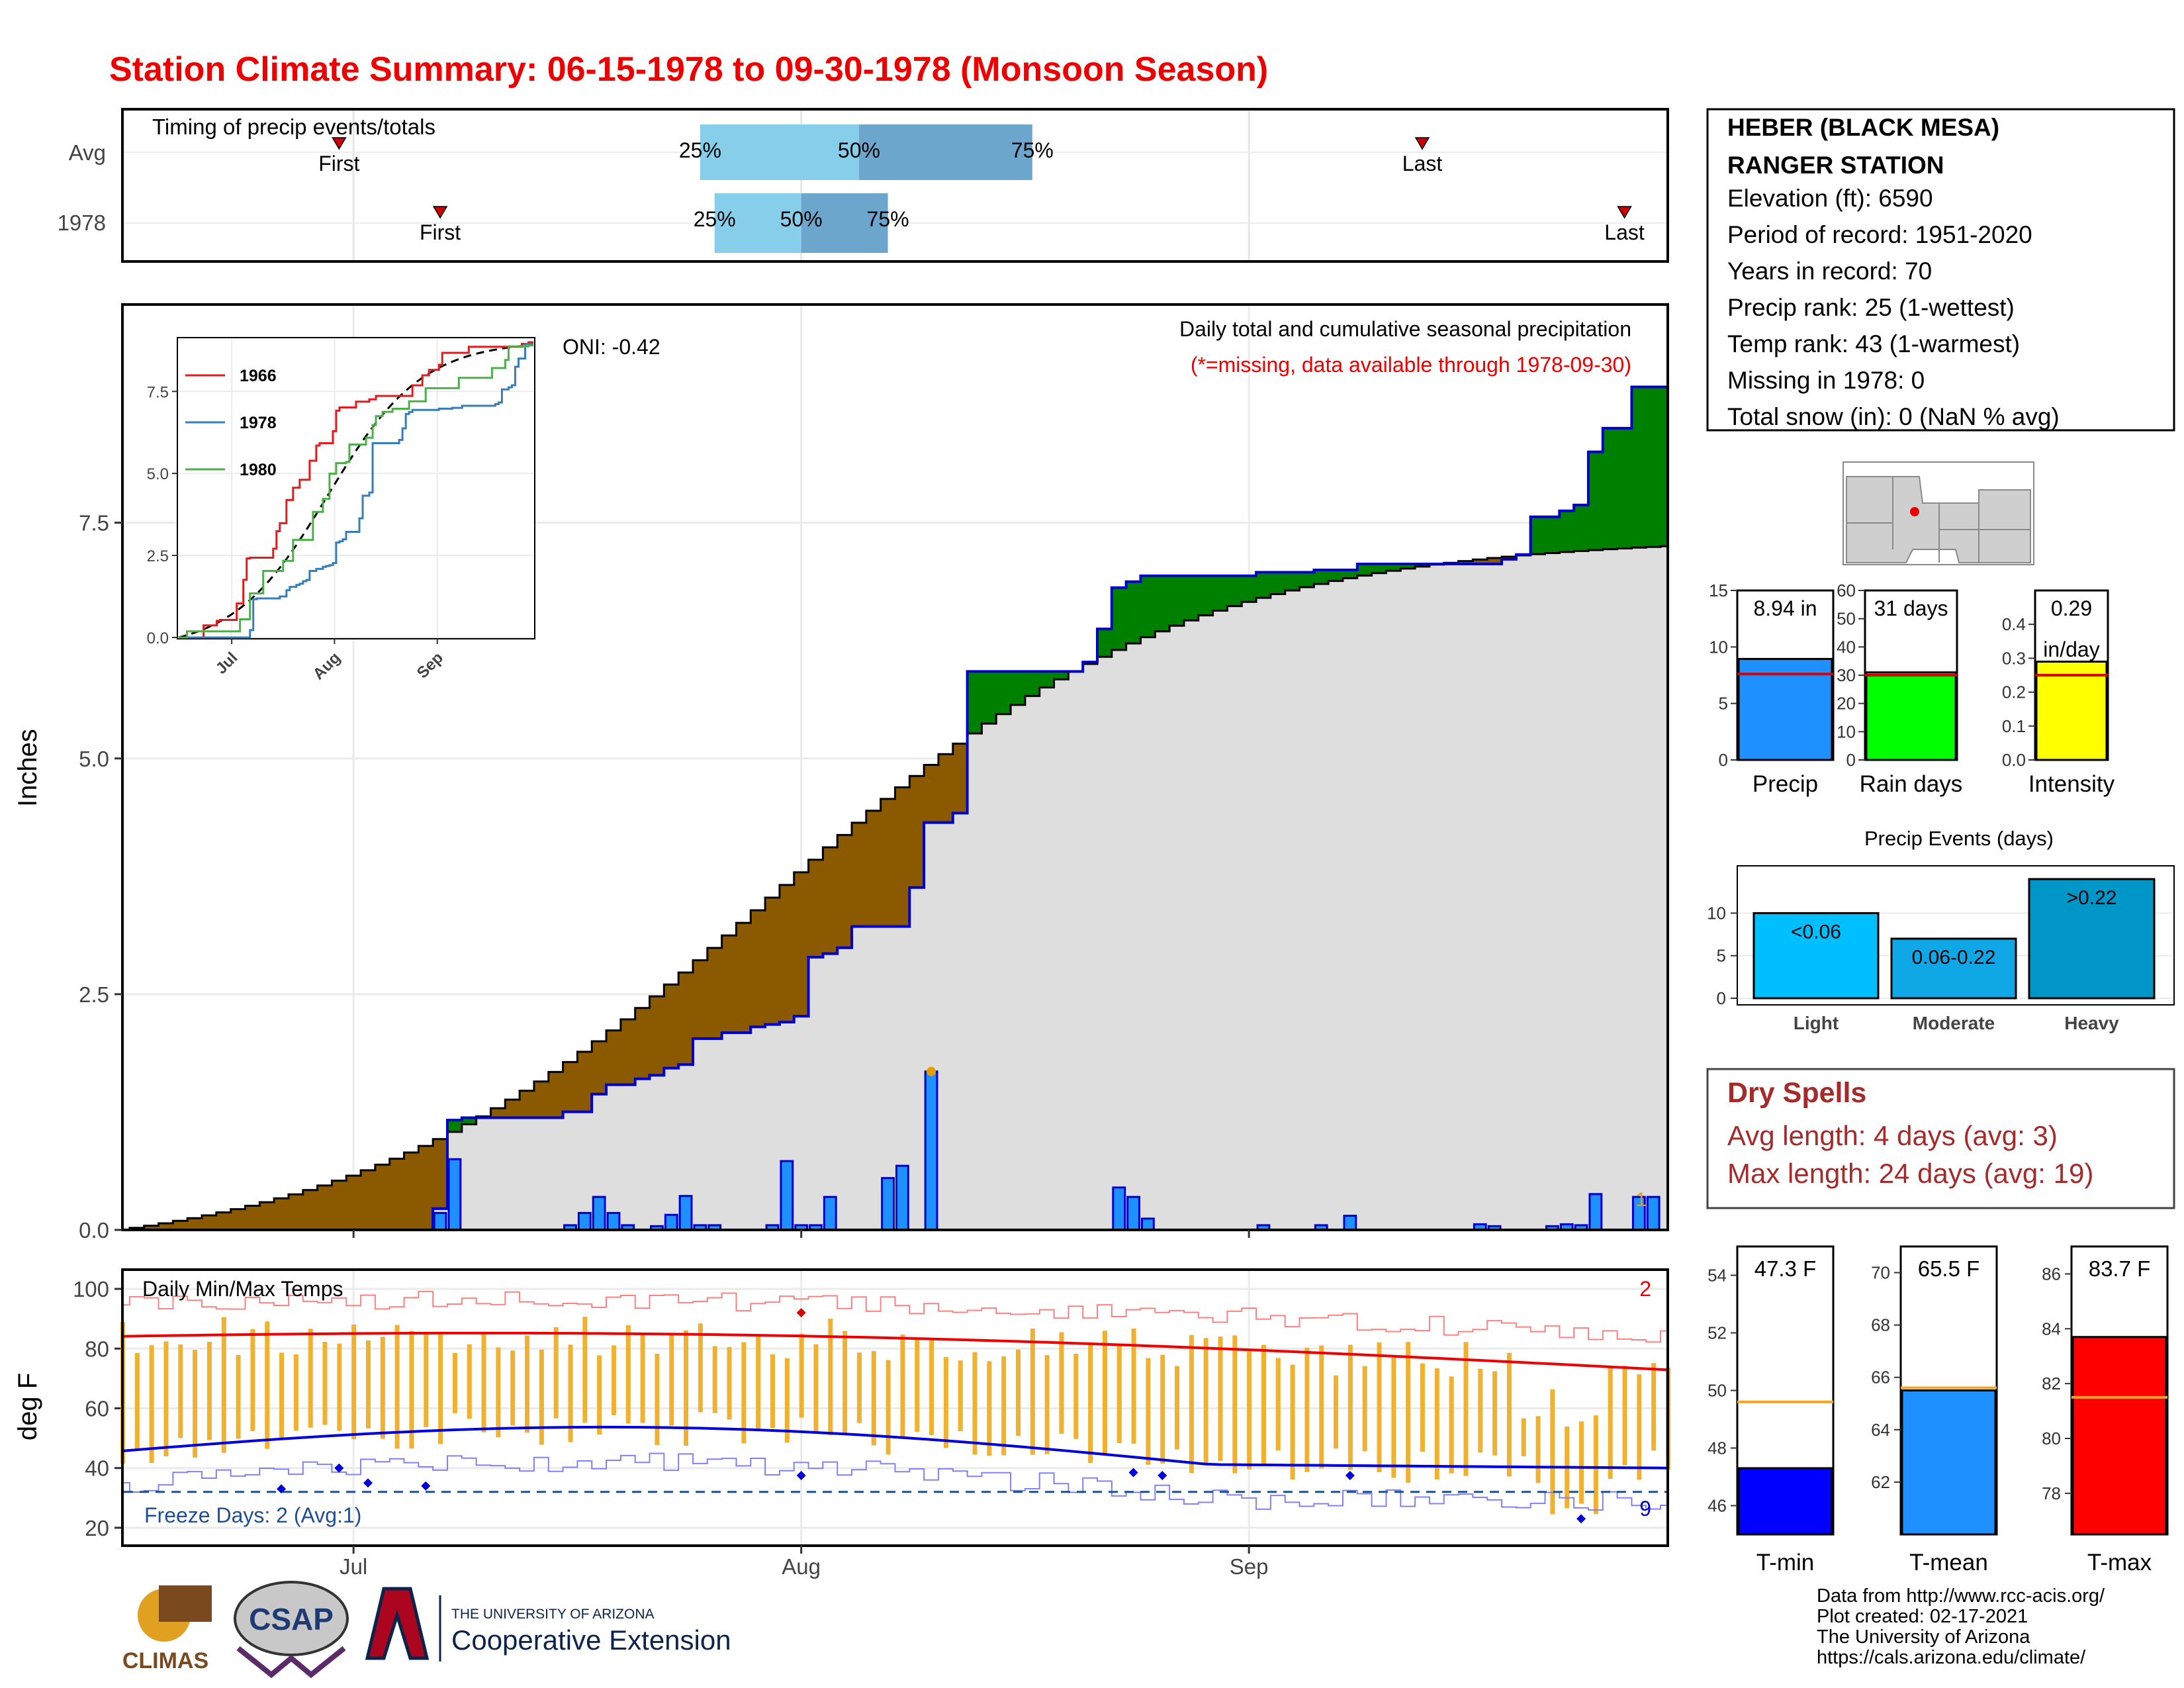 The height and width of the screenshot is (1688, 2184). What do you see at coordinates (1846, 675) in the screenshot?
I see `mini-bar-y-tick-label: 30` at bounding box center [1846, 675].